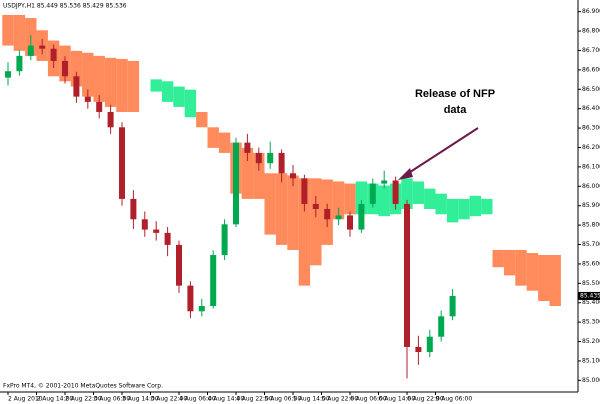 This screenshot has height=404, width=600. Describe the element at coordinates (368, 399) in the screenshot. I see `x-tick-label: 6 Aug 06:00` at that location.